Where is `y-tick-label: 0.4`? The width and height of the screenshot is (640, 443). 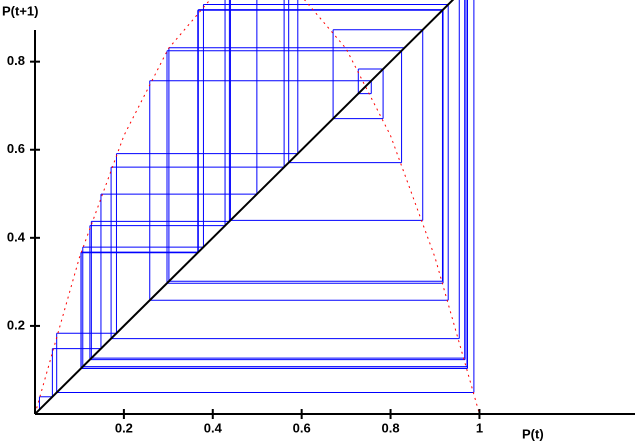
y-tick-label: 0.4 is located at coordinates (16, 236).